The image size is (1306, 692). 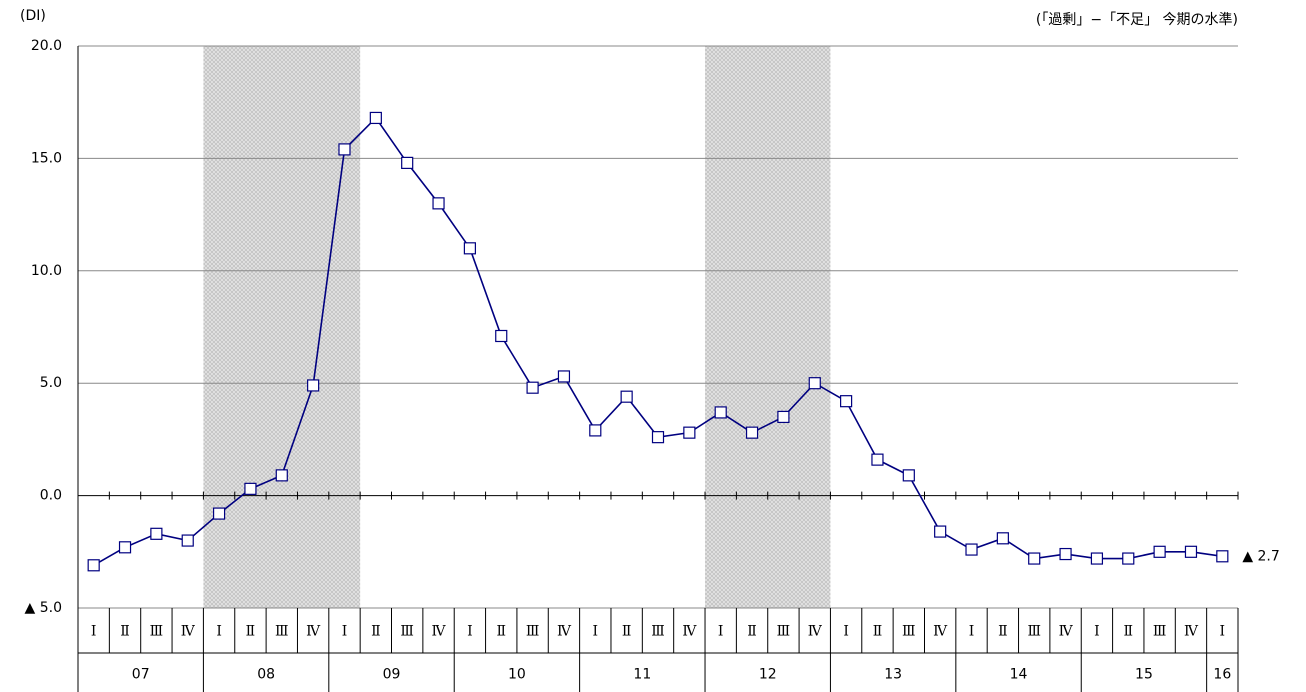 I want to click on value-label: ▲ 2.7, so click(x=1260, y=556).